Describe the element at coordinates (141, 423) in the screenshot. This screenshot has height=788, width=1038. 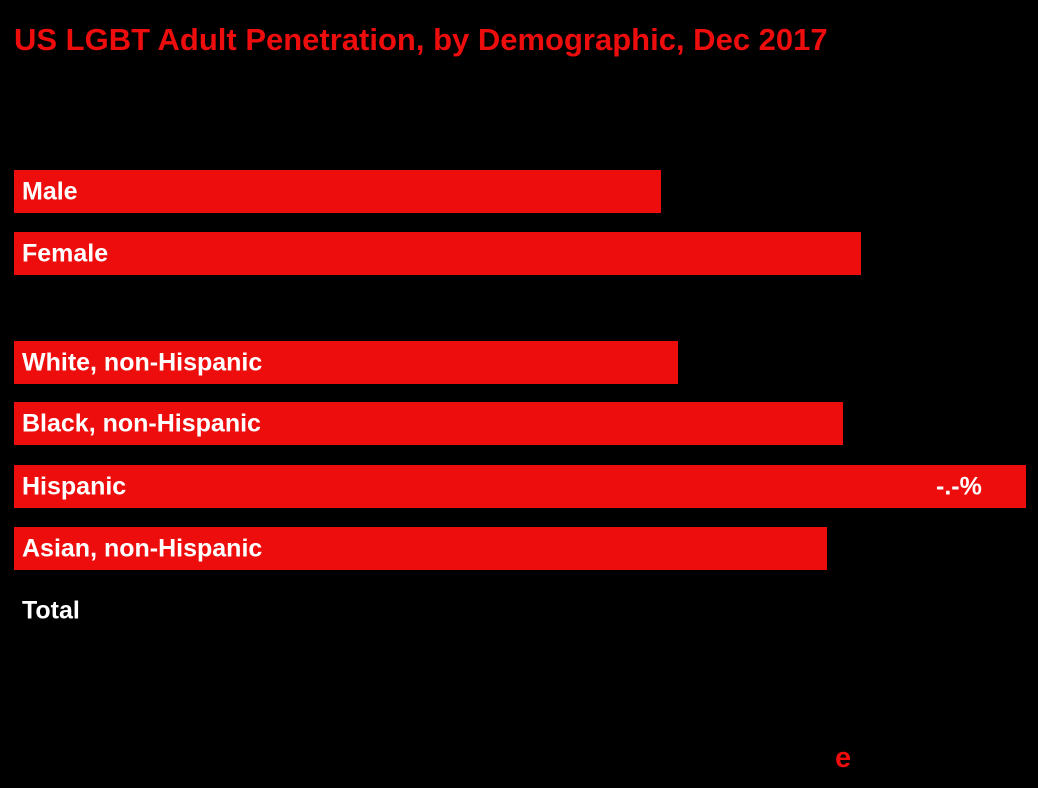
I see `category-label: Black, non-Hispanic` at that location.